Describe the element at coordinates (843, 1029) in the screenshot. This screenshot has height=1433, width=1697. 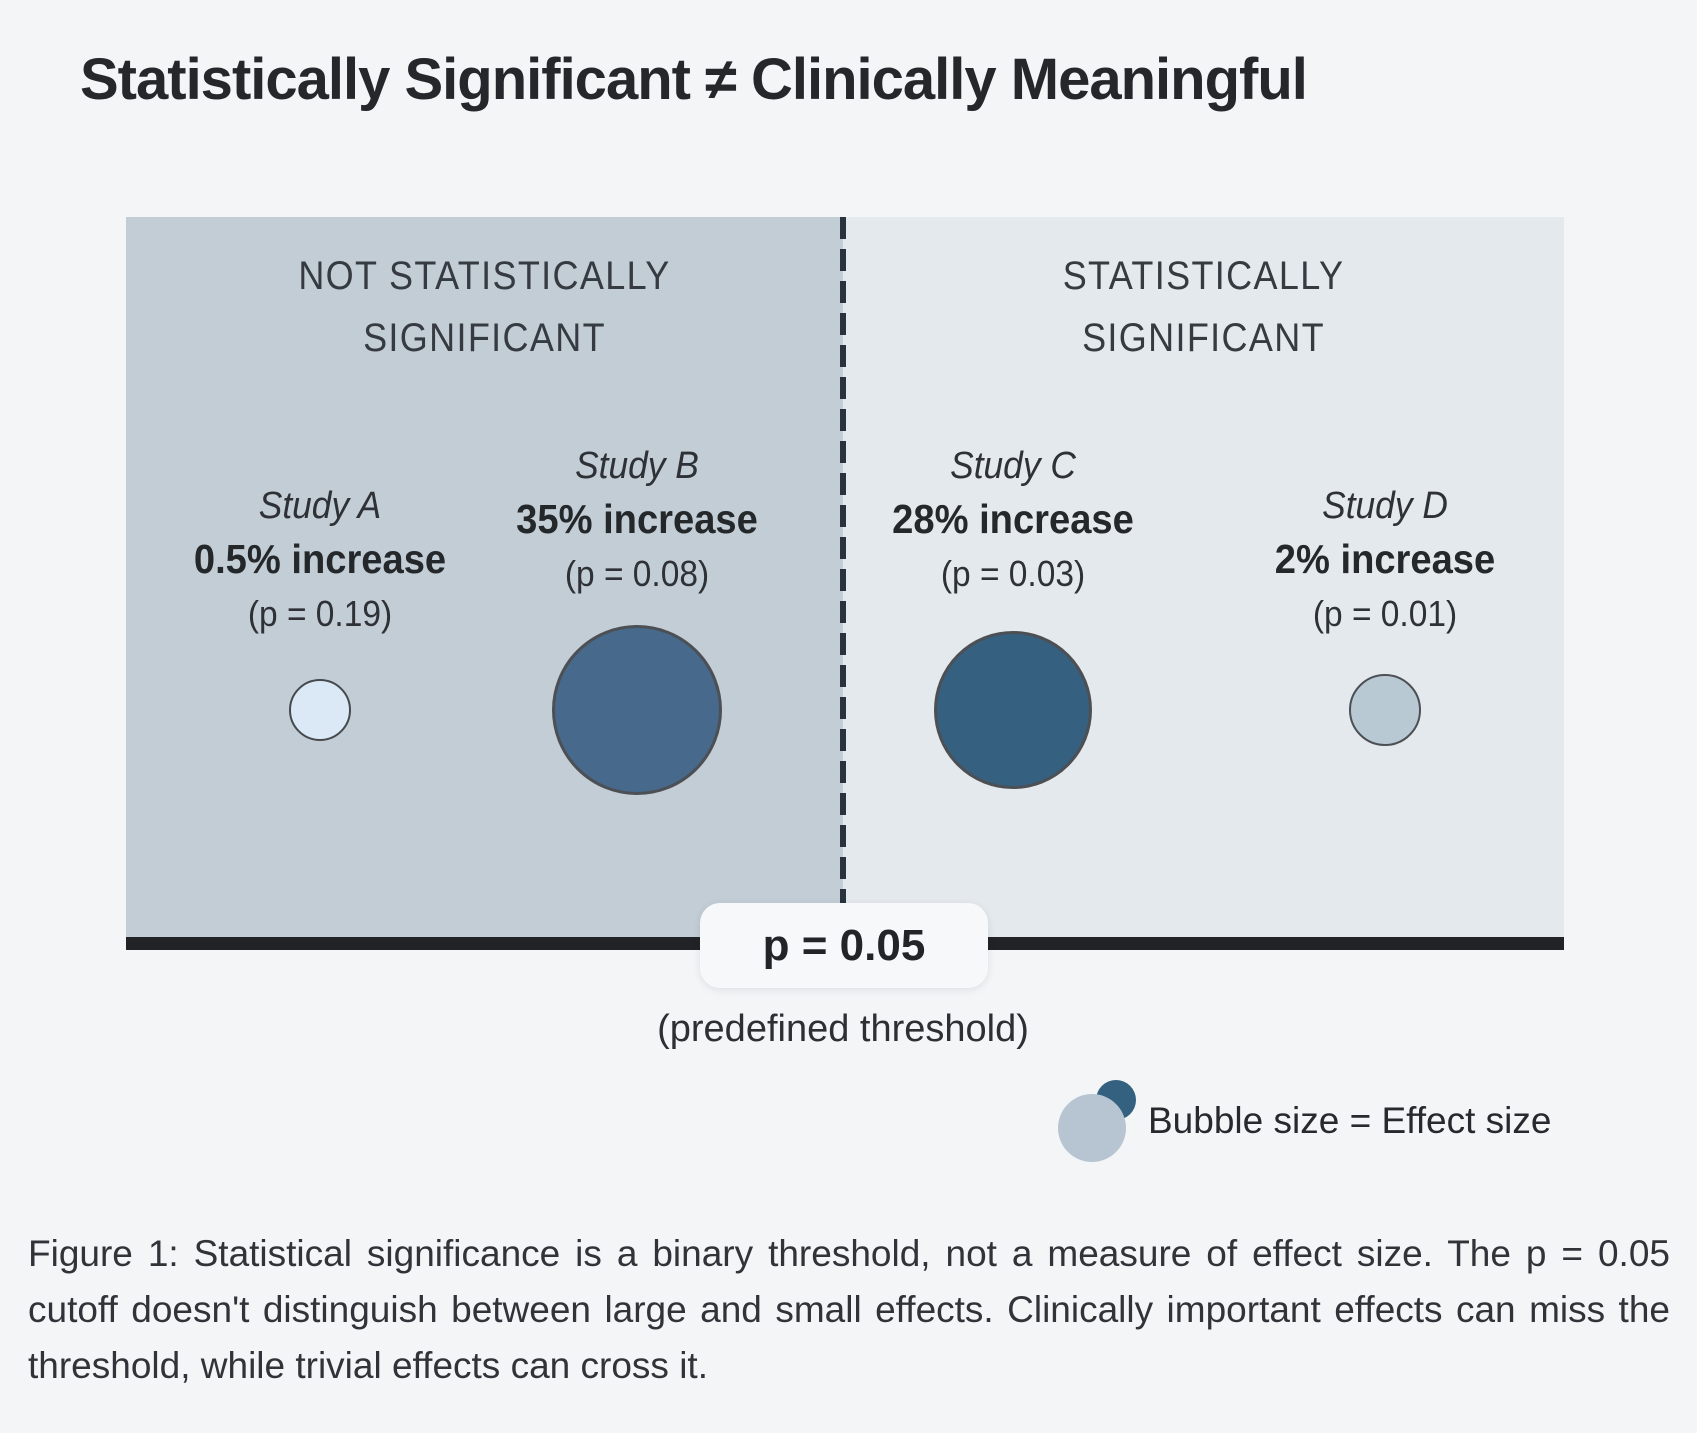
I see `threshold-sublabel: (predefined threshold)` at that location.